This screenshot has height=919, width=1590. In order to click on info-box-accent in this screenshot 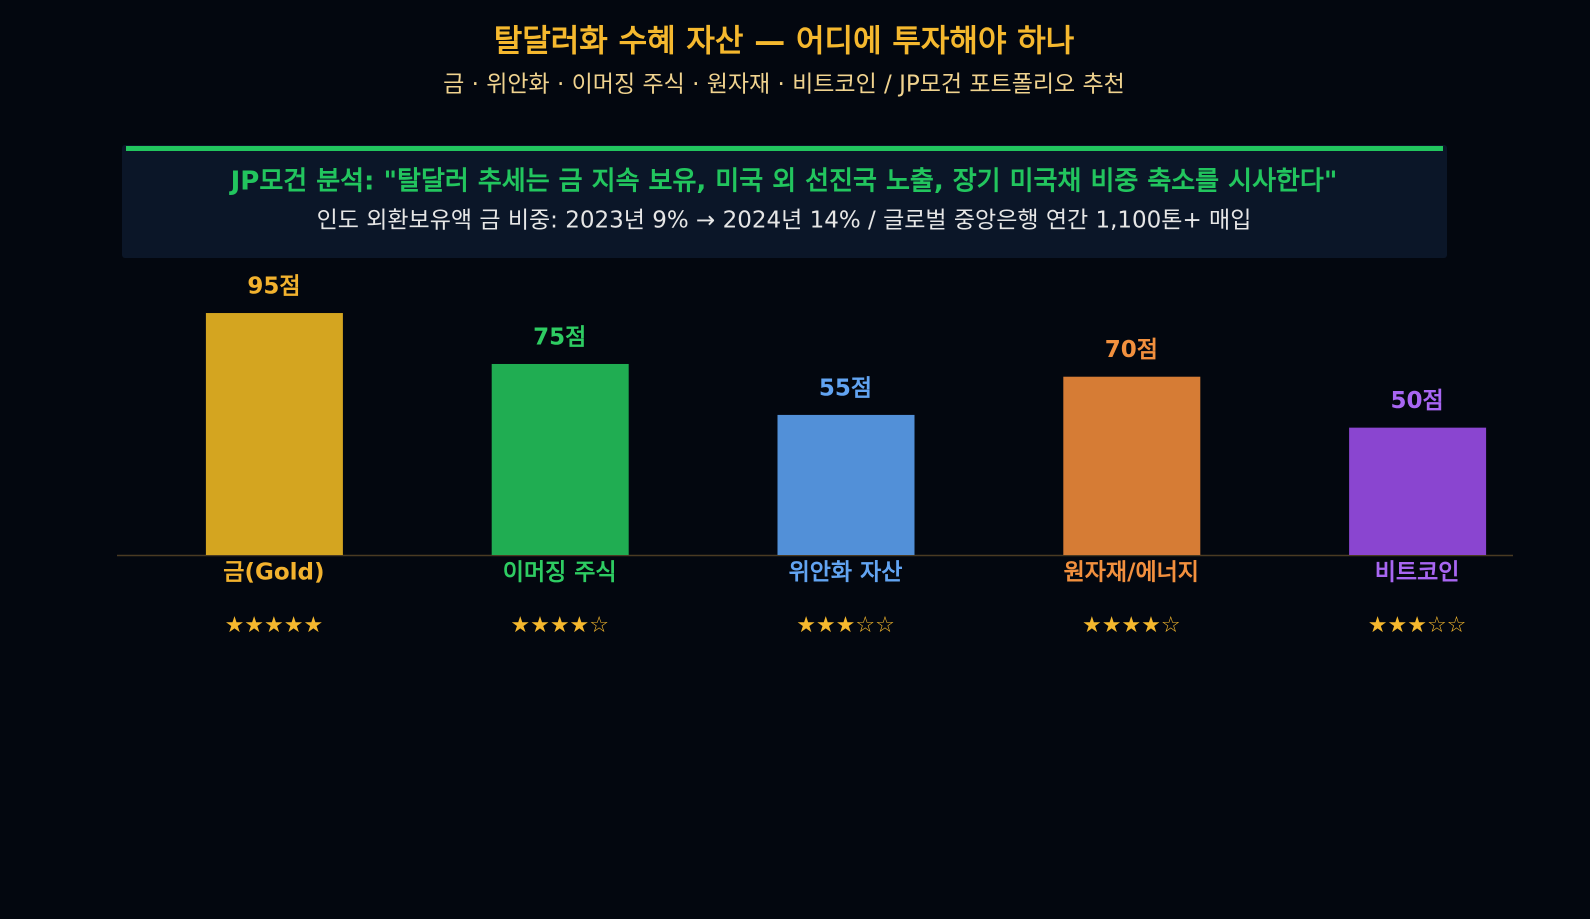, I will do `click(784, 148)`.